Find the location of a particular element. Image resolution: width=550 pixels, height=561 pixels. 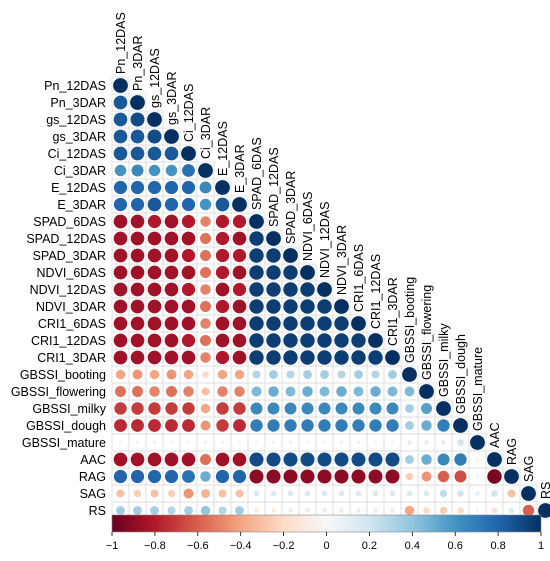

column-label: E_3DAR is located at coordinates (240, 168).